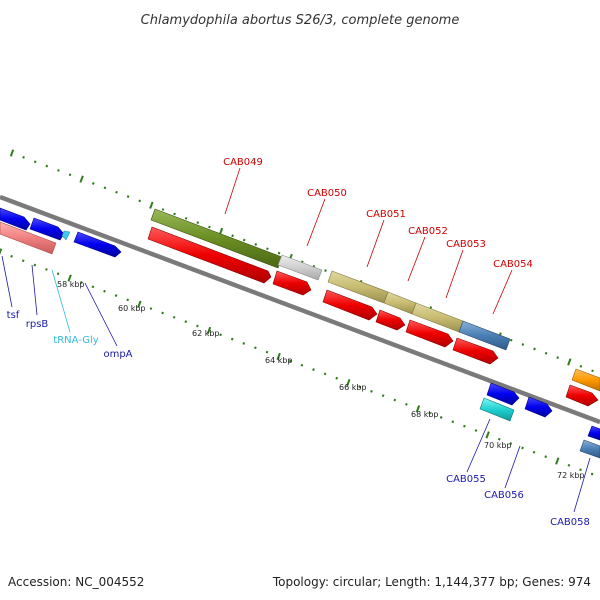 The width and height of the screenshot is (600, 600). What do you see at coordinates (593, 433) in the screenshot?
I see `gene-blue-edge` at bounding box center [593, 433].